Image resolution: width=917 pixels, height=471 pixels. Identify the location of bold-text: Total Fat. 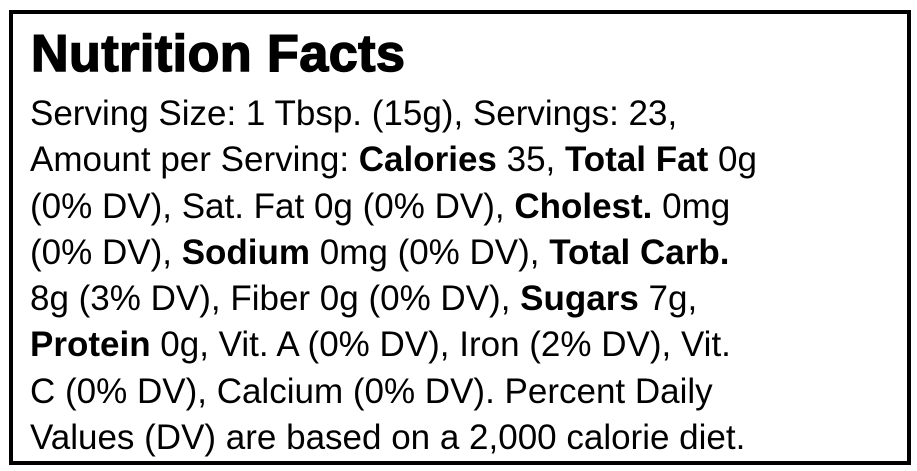
(637, 160).